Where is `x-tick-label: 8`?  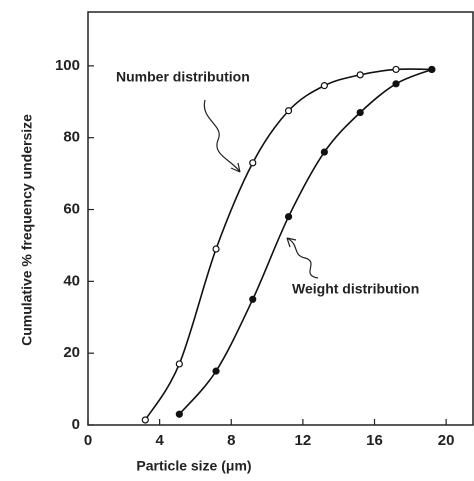 x-tick-label: 8 is located at coordinates (231, 440).